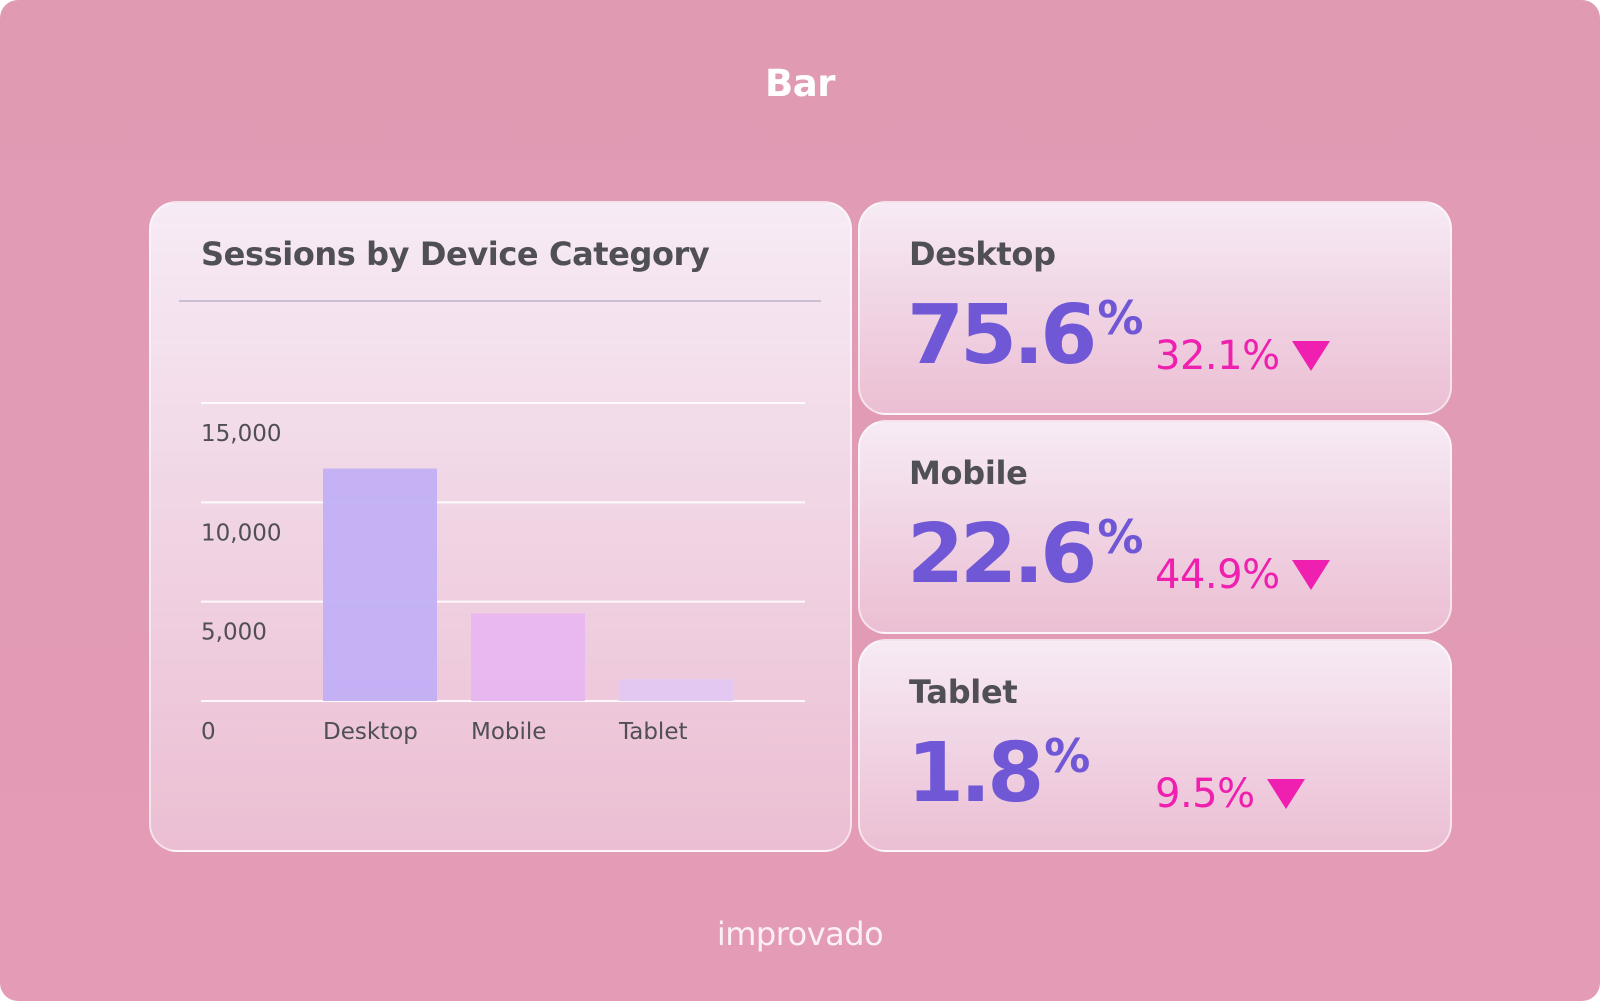 The image size is (1600, 1001). What do you see at coordinates (1002, 335) in the screenshot?
I see `metric-number: 75.6` at bounding box center [1002, 335].